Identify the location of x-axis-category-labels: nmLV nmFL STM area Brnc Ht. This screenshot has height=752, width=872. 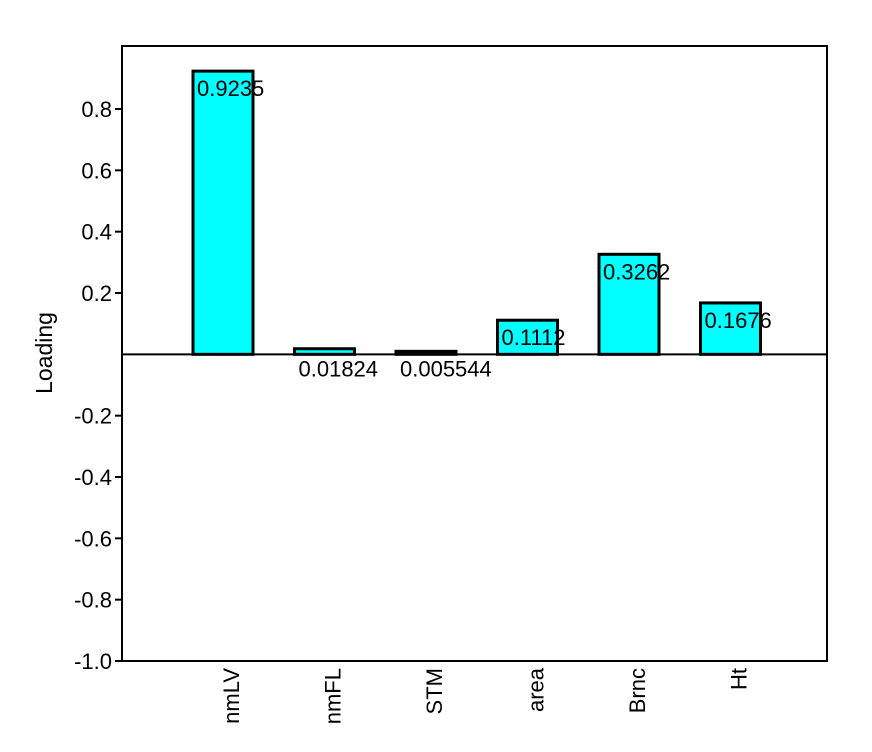
(485, 695).